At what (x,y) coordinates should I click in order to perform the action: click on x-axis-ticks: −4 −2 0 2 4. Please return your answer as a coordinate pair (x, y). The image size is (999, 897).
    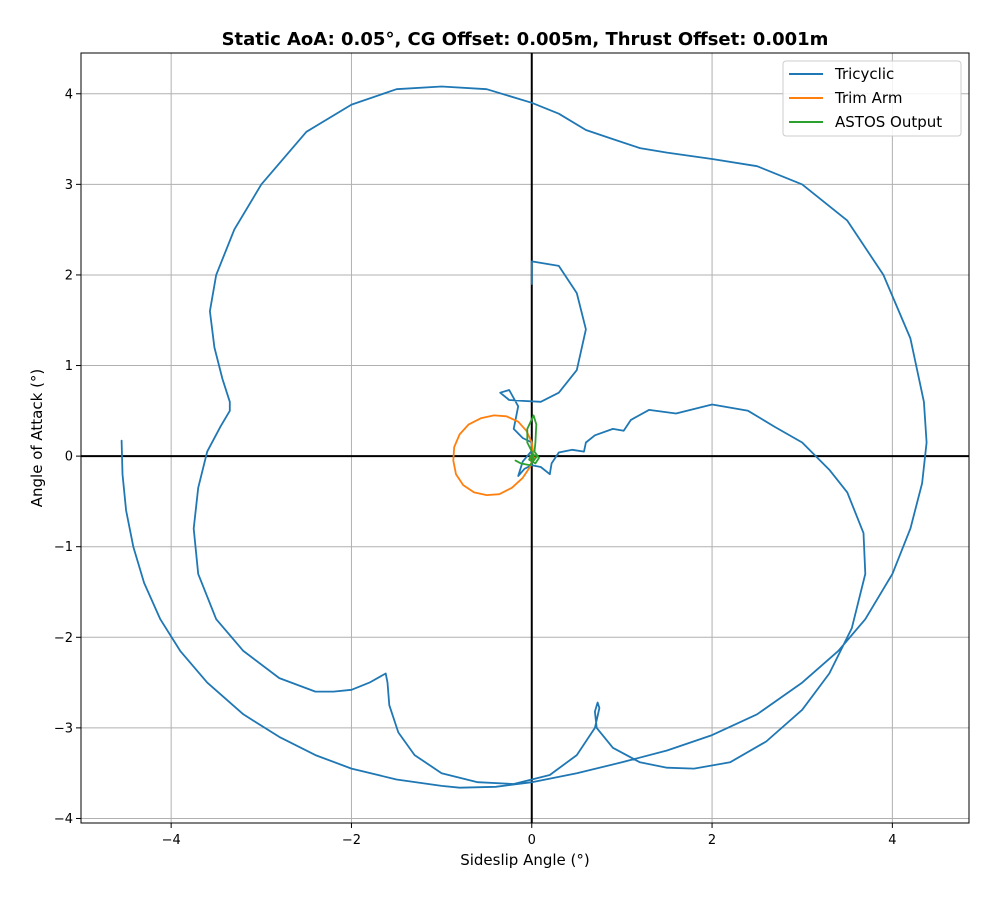
    Looking at the image, I should click on (529, 835).